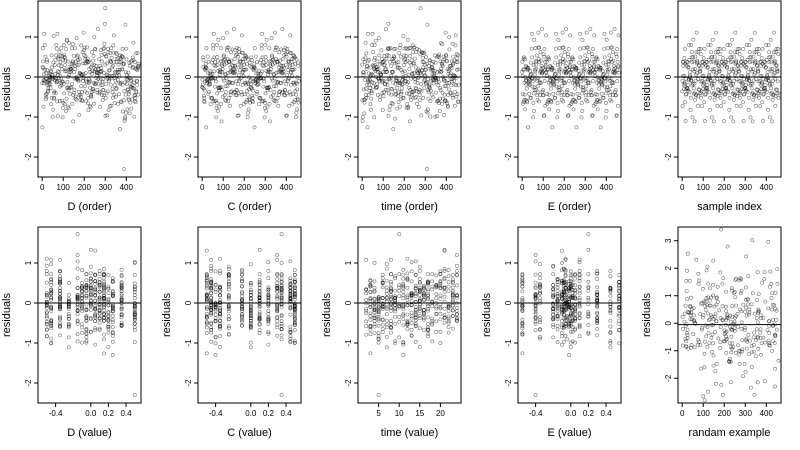 The width and height of the screenshot is (800, 450). Describe the element at coordinates (746, 413) in the screenshot. I see `x-tick-label: 300` at that location.